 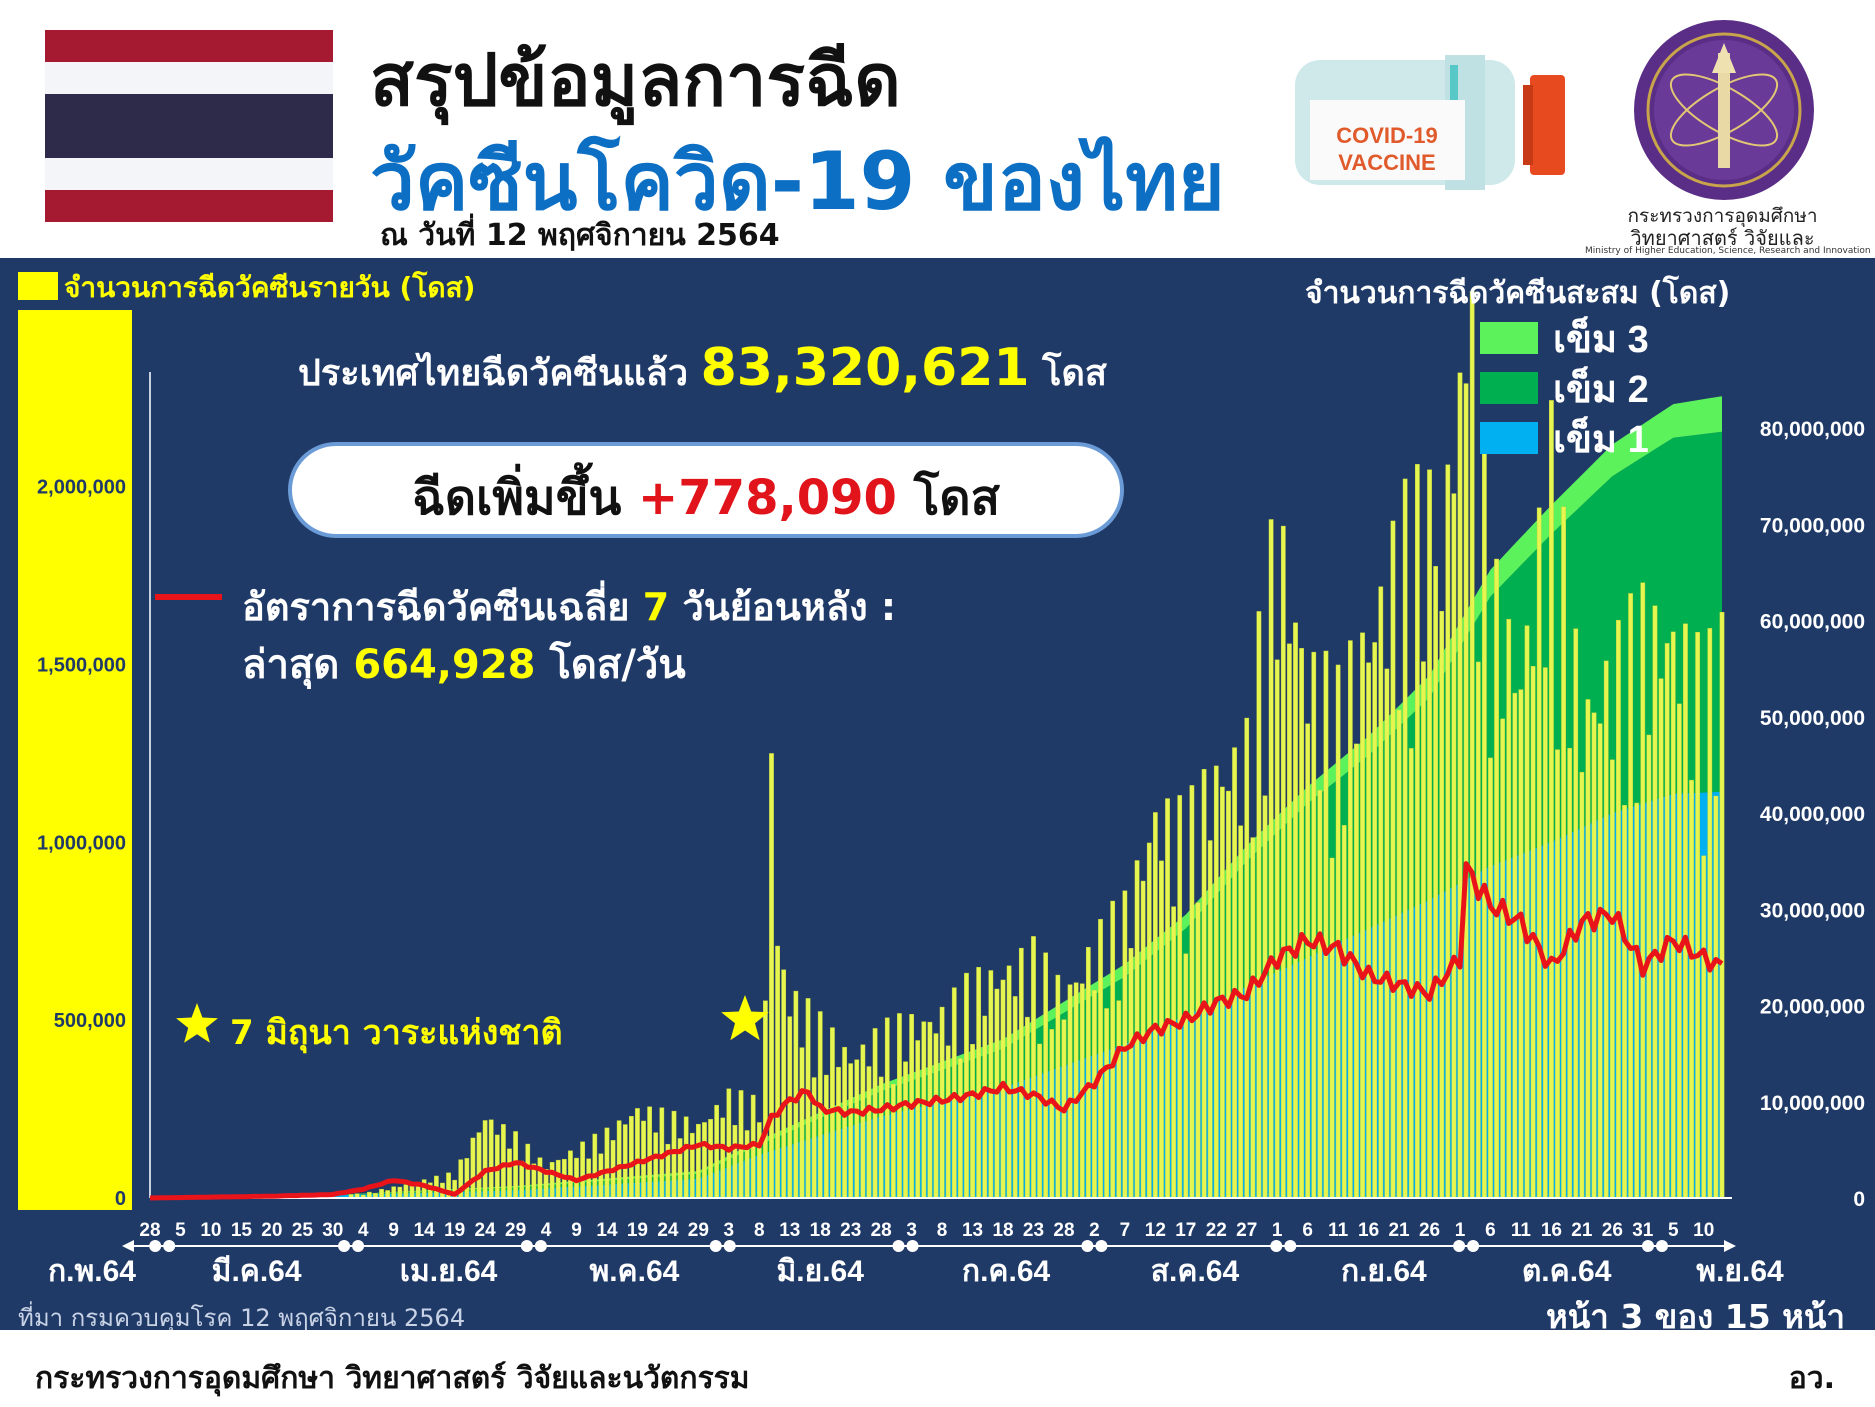 I want to click on star-icon, so click(x=197, y=1023).